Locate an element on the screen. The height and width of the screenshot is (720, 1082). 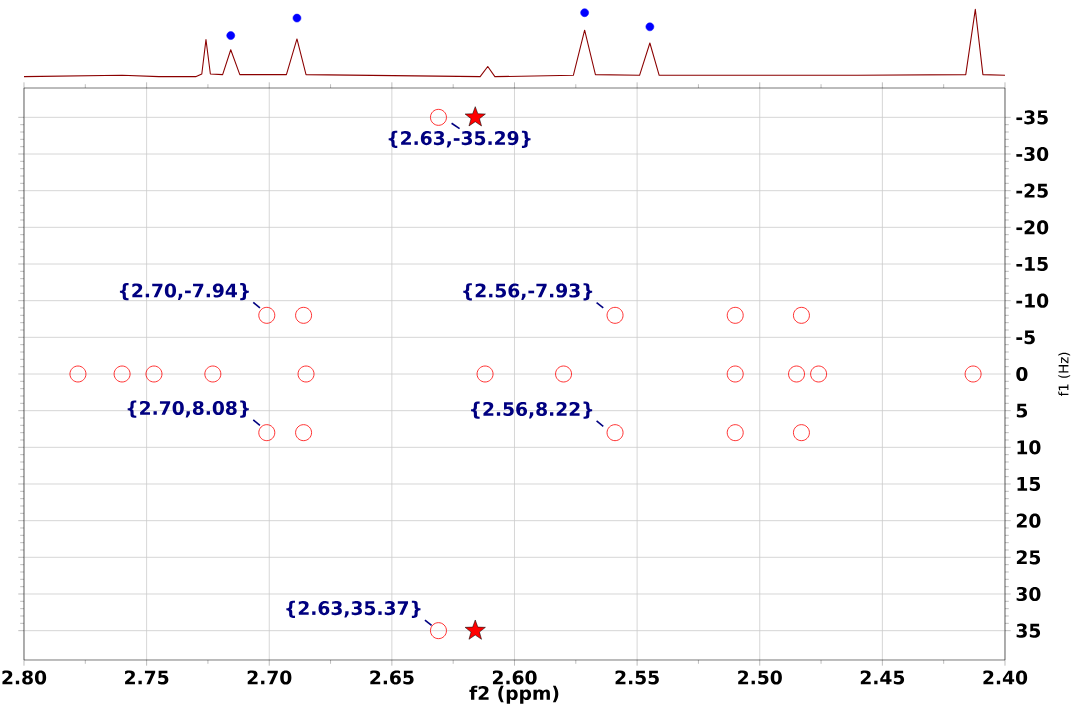
annotation: {2.56,8.22} is located at coordinates (532, 410).